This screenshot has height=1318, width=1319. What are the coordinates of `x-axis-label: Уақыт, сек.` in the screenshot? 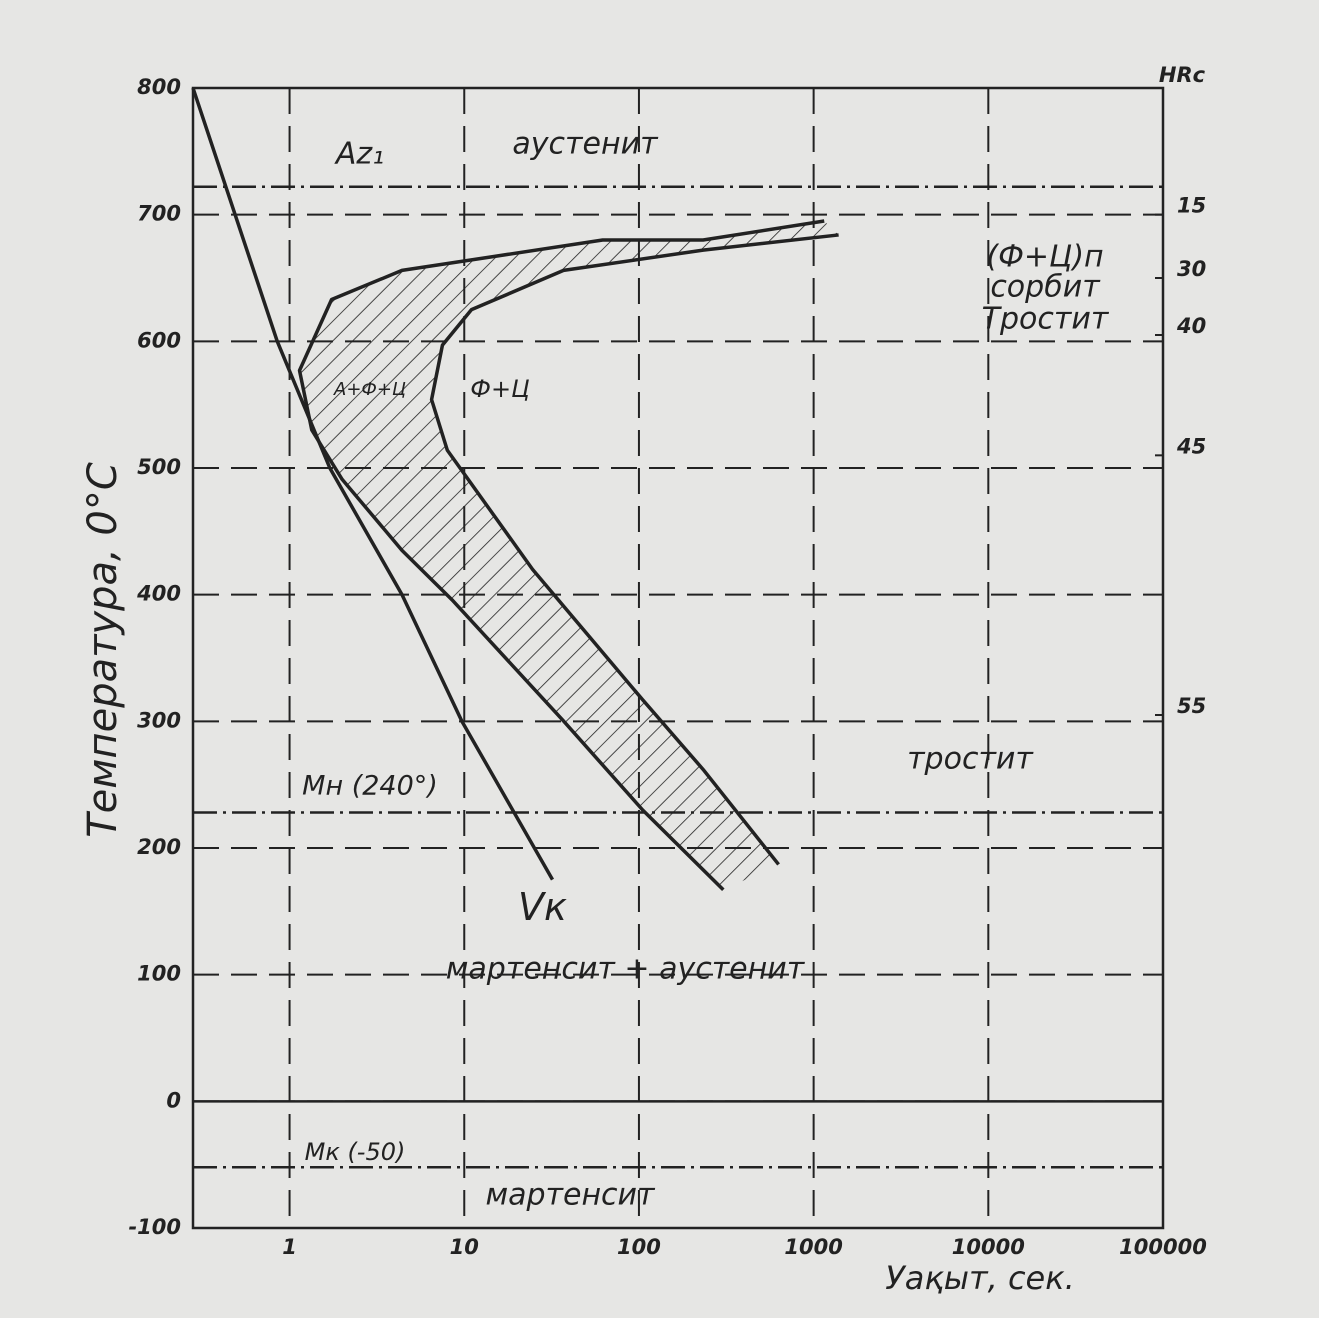 It's located at (979, 1278).